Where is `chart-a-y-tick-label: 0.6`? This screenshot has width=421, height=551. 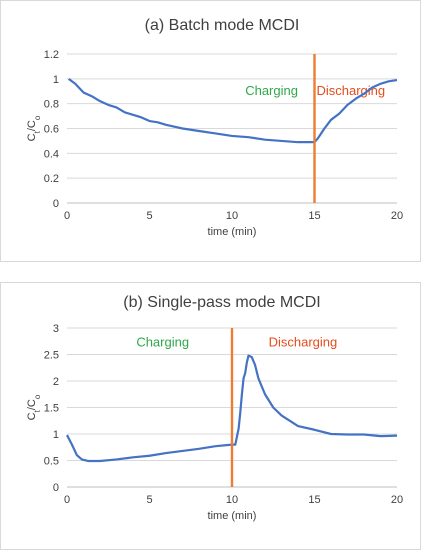
chart-a-y-tick-label: 0.6 is located at coordinates (51, 130).